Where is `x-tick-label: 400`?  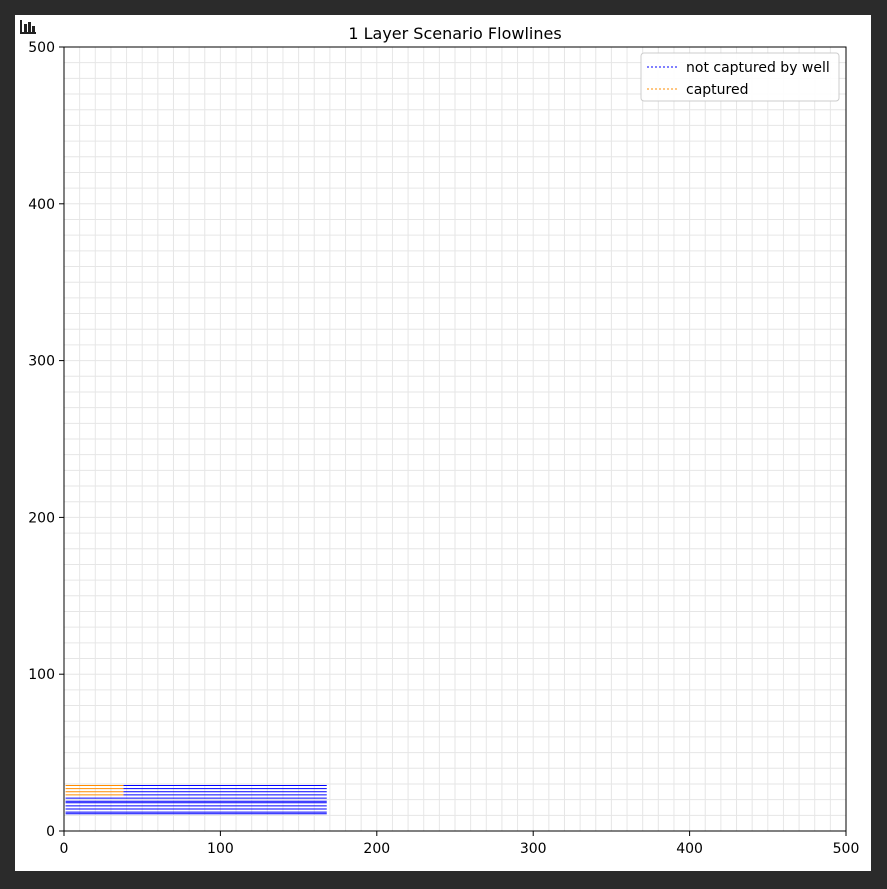 x-tick-label: 400 is located at coordinates (689, 849).